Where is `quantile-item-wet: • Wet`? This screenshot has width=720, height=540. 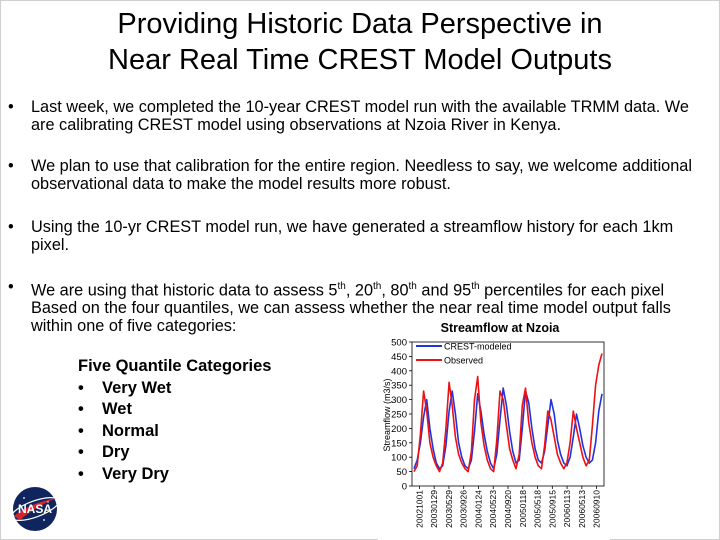
quantile-item-wet: • Wet is located at coordinates (105, 409).